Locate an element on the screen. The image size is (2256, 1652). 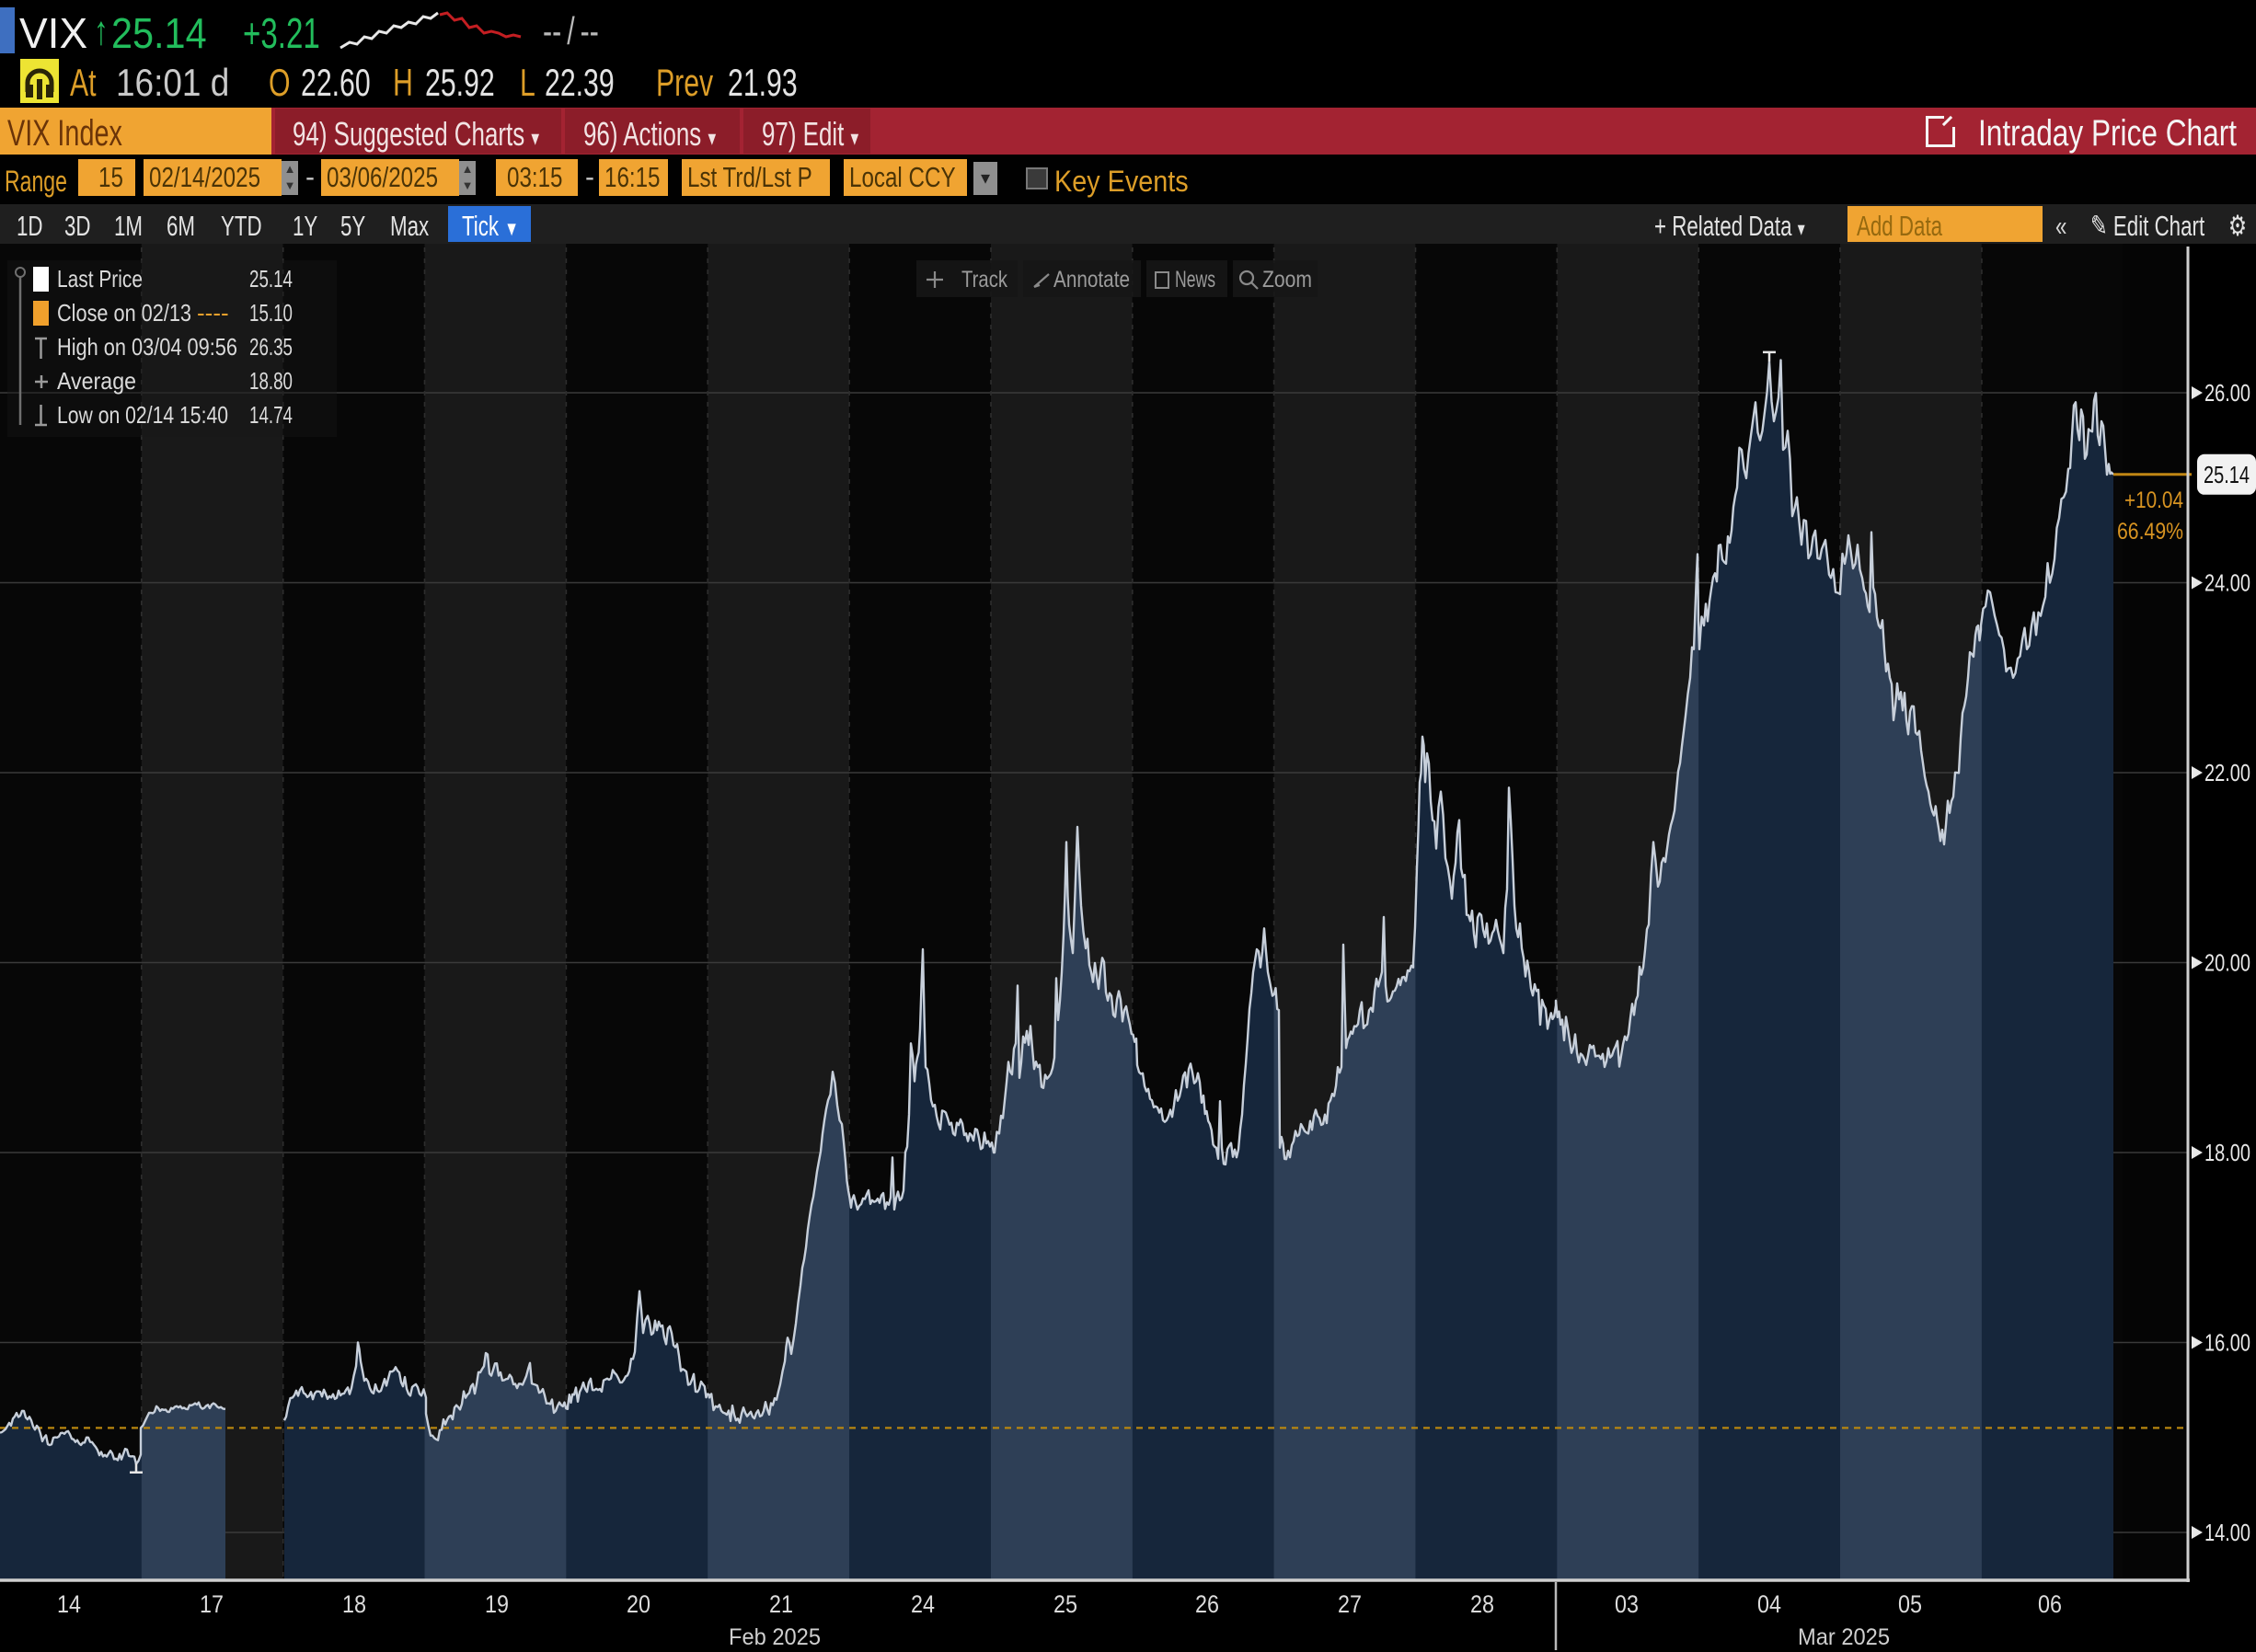
svg-text: 20 is located at coordinates (639, 1604).